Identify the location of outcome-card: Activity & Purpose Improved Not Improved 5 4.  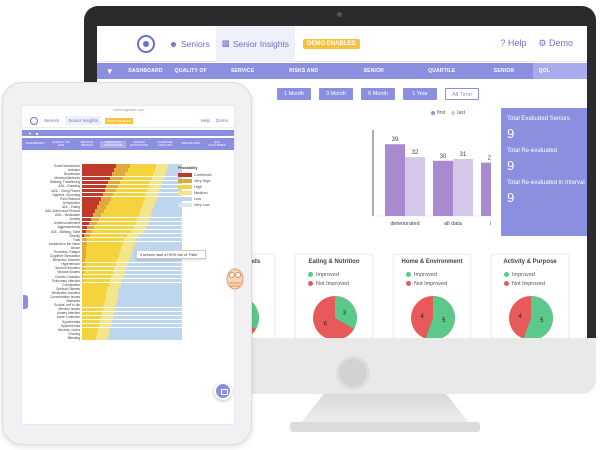
(530, 299).